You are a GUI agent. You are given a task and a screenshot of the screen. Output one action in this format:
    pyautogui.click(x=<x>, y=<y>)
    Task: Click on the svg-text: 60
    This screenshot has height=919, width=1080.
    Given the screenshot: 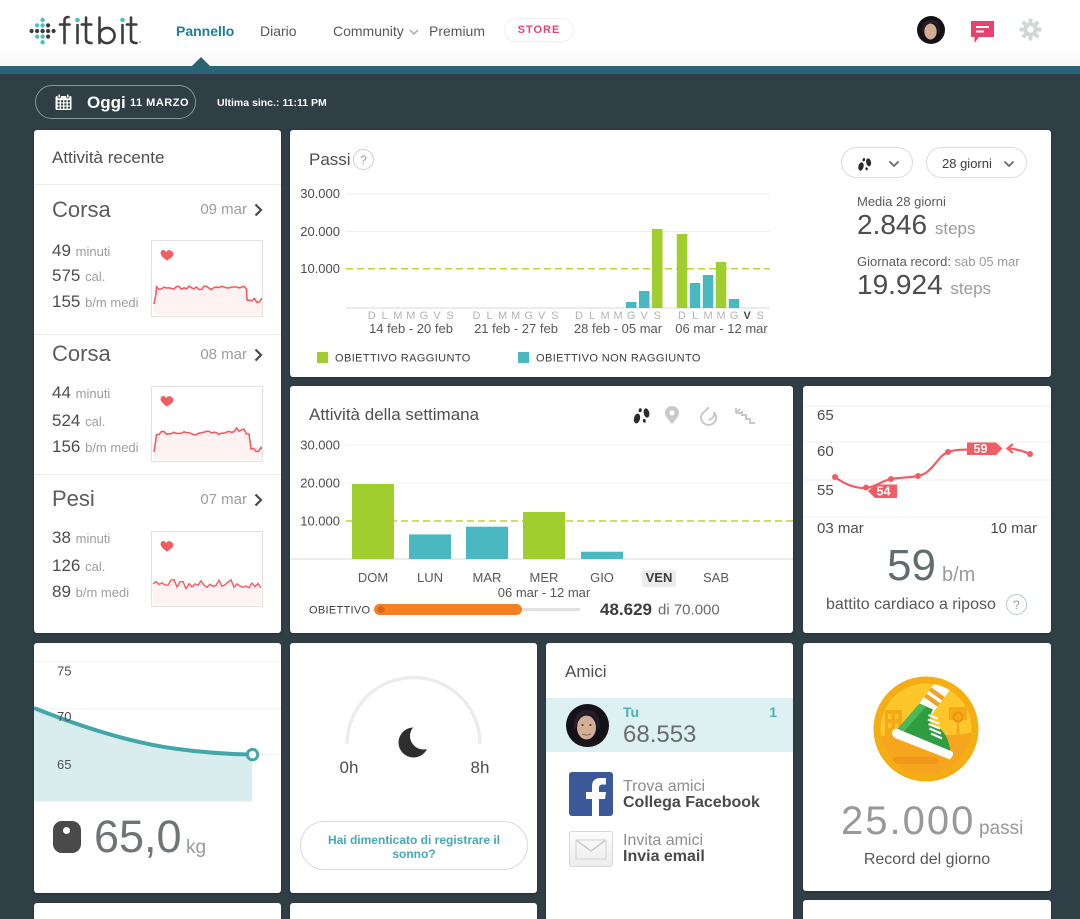 What is the action you would take?
    pyautogui.click(x=825, y=451)
    